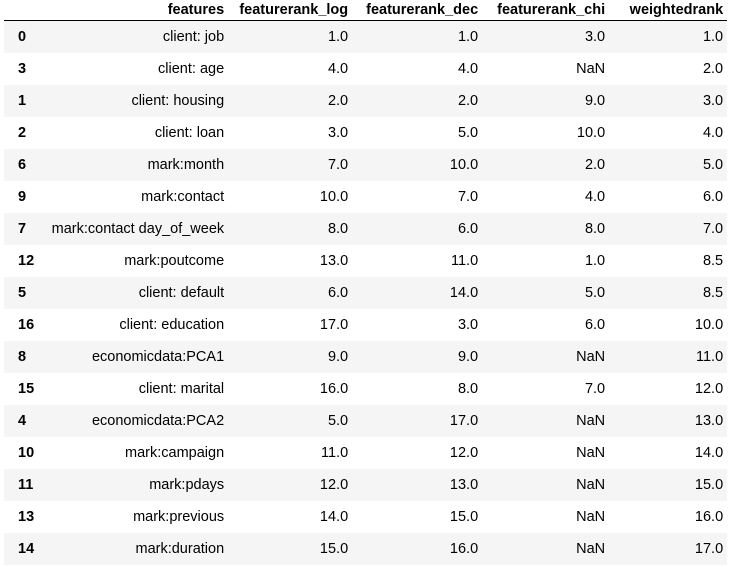 Image resolution: width=735 pixels, height=567 pixels. Describe the element at coordinates (366, 389) in the screenshot. I see `table-row: 15 client: marital 16.0 8.0 7.0 12.0` at that location.